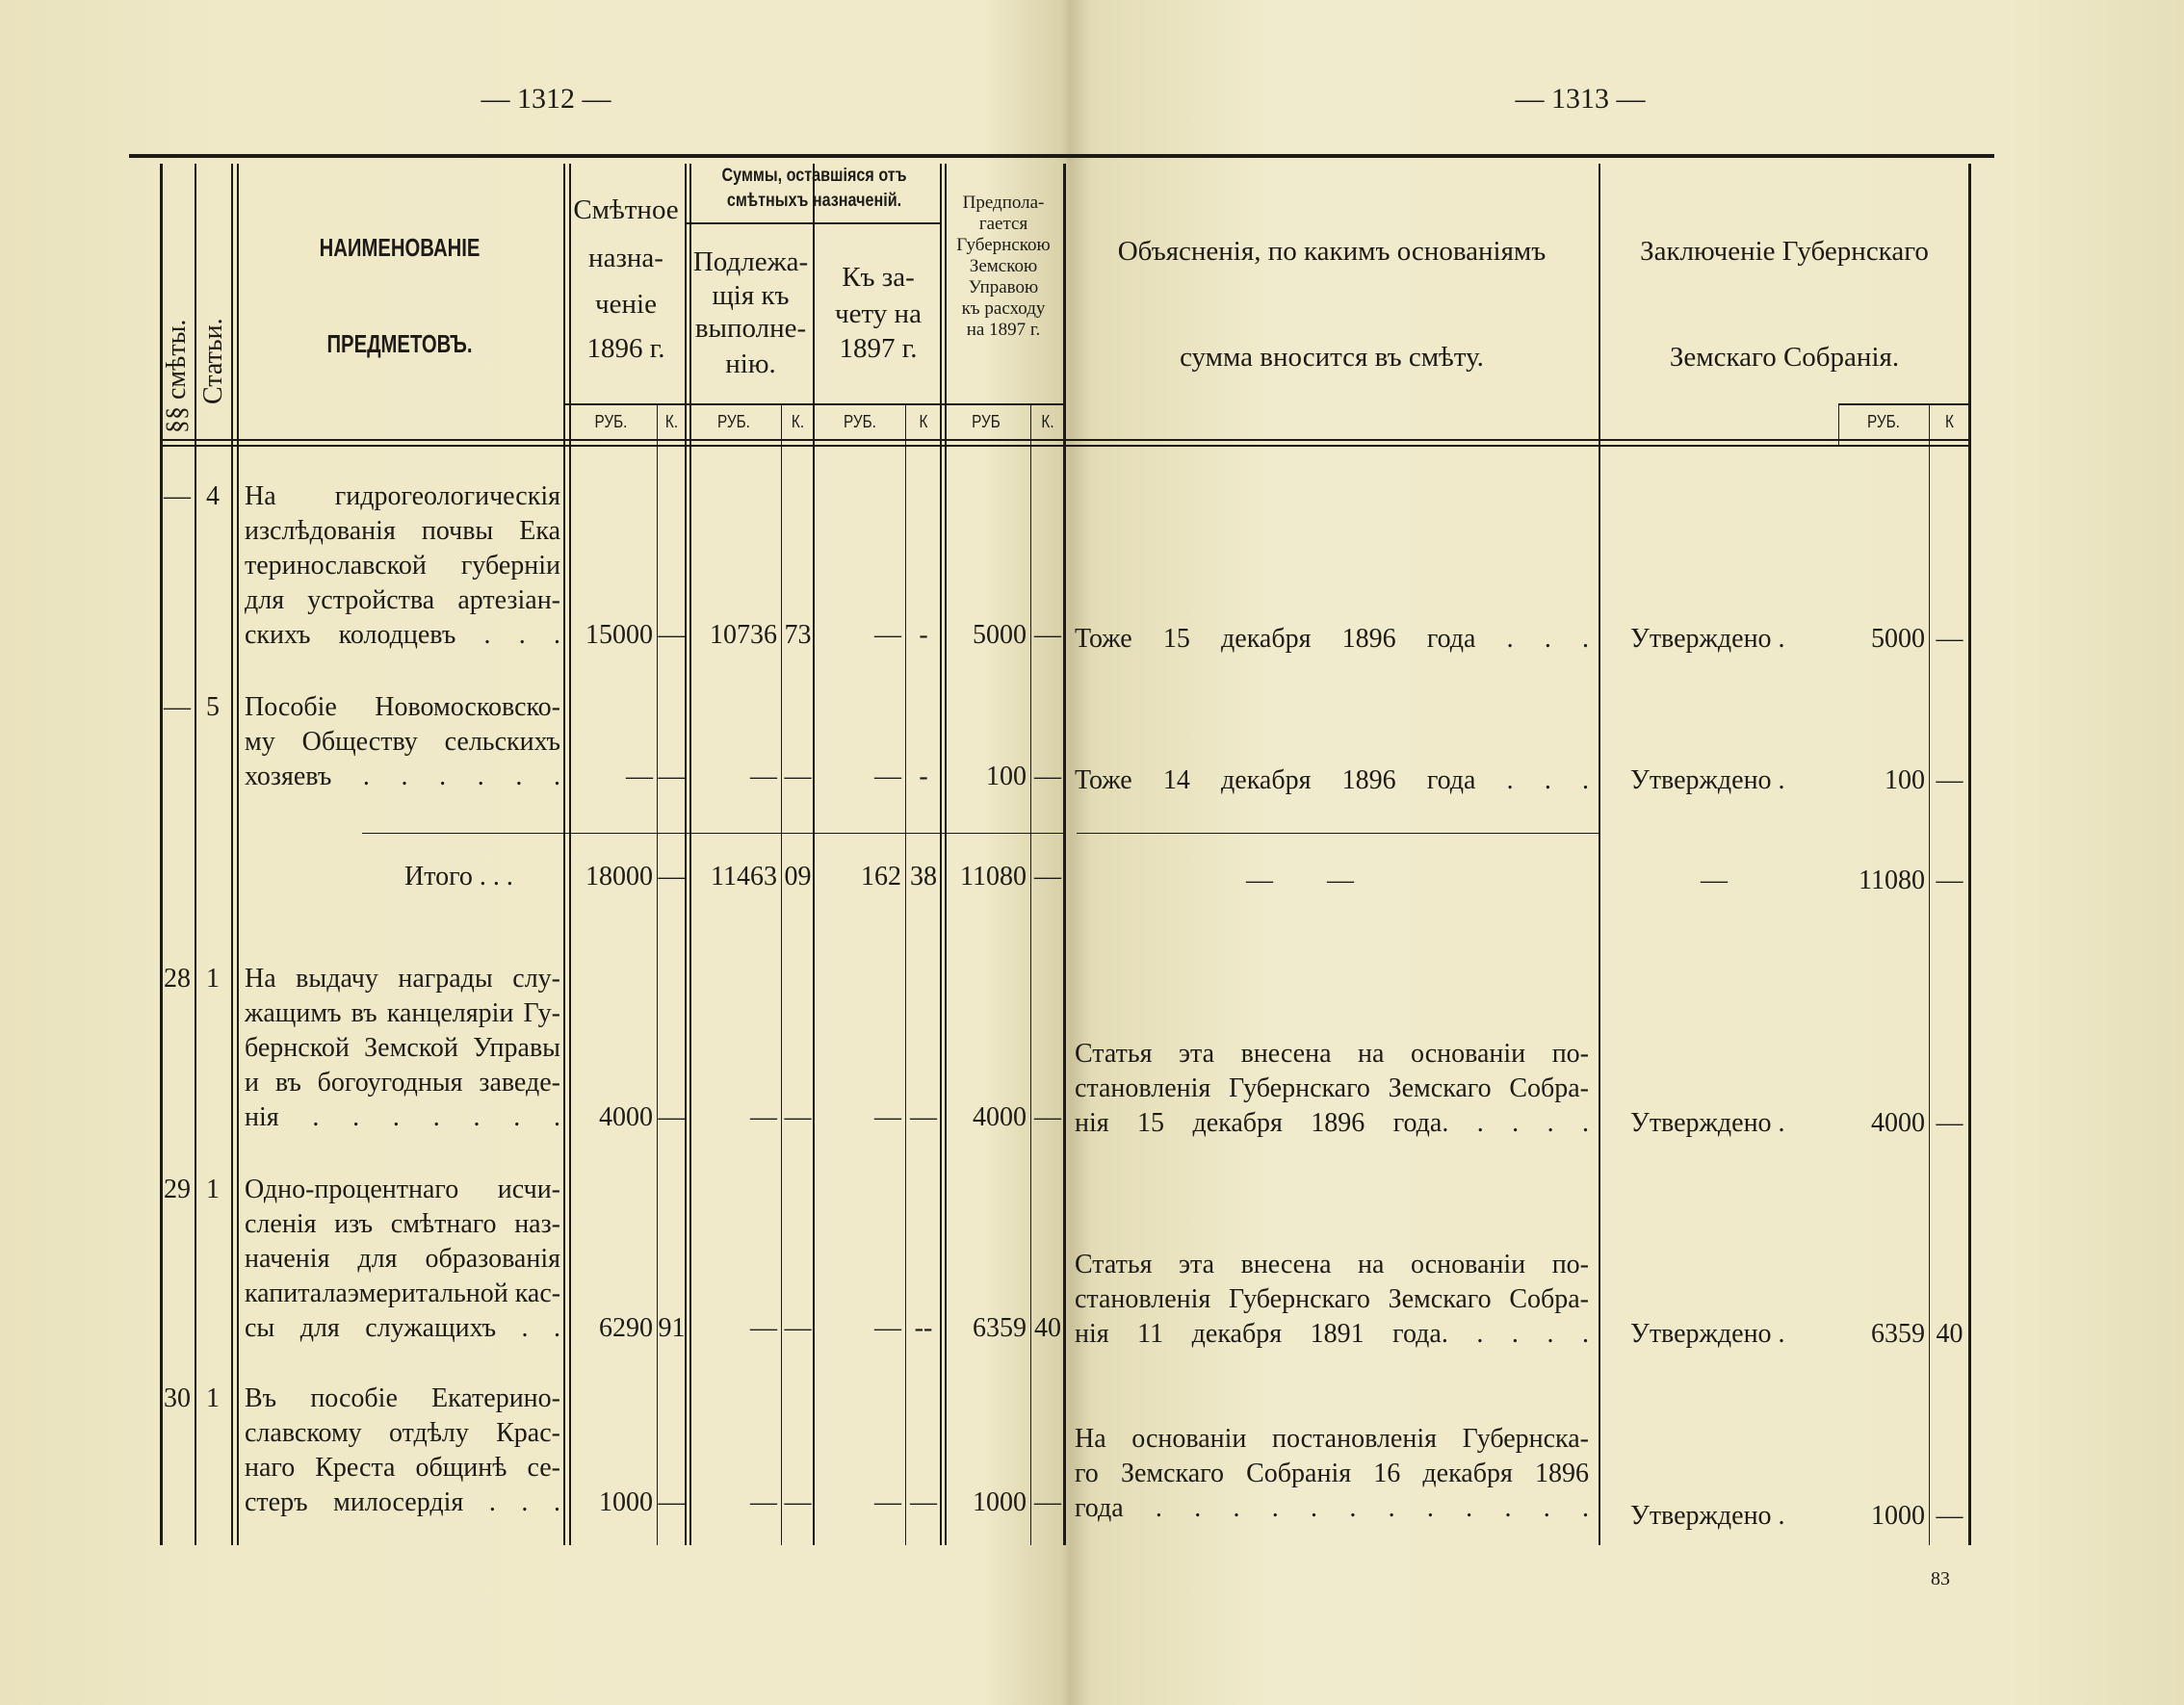 The image size is (2184, 1705). What do you see at coordinates (1898, 639) in the screenshot?
I see `conclusion-rub: 5000` at bounding box center [1898, 639].